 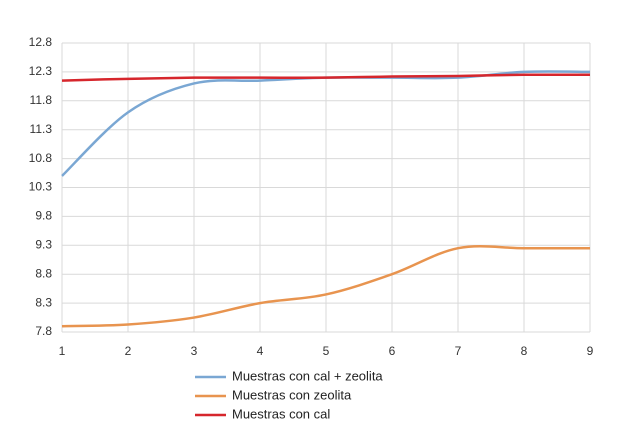 I want to click on line-series, so click(x=326, y=77).